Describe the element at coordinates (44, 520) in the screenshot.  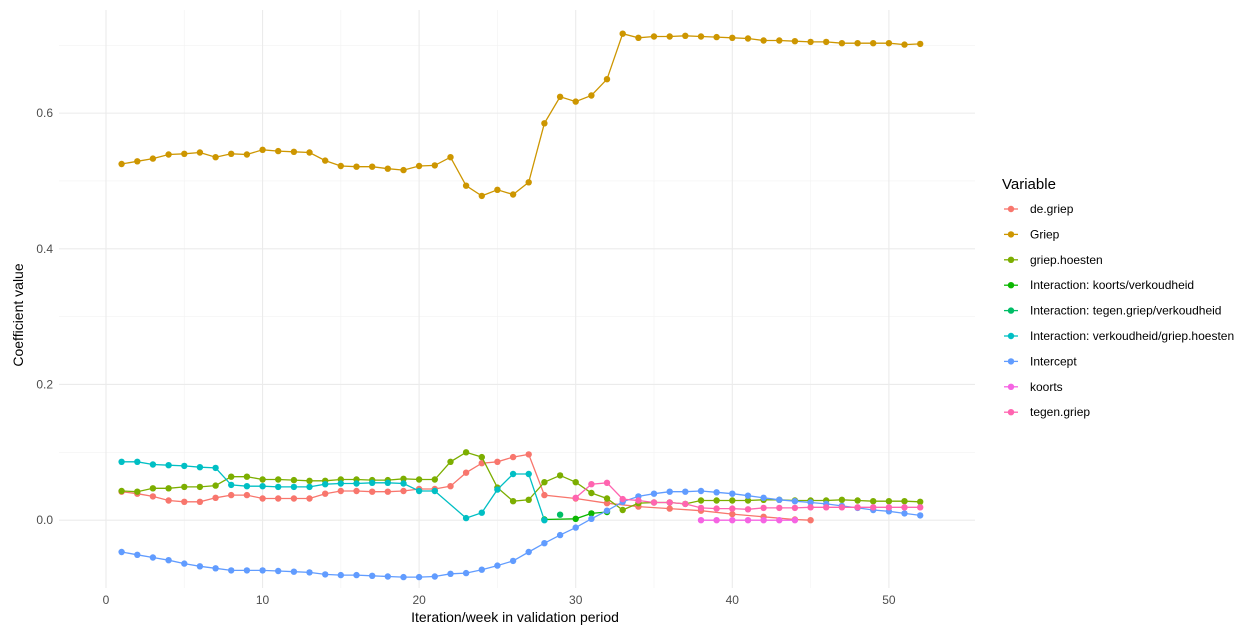
I see `y-tick-label: 0.0` at that location.